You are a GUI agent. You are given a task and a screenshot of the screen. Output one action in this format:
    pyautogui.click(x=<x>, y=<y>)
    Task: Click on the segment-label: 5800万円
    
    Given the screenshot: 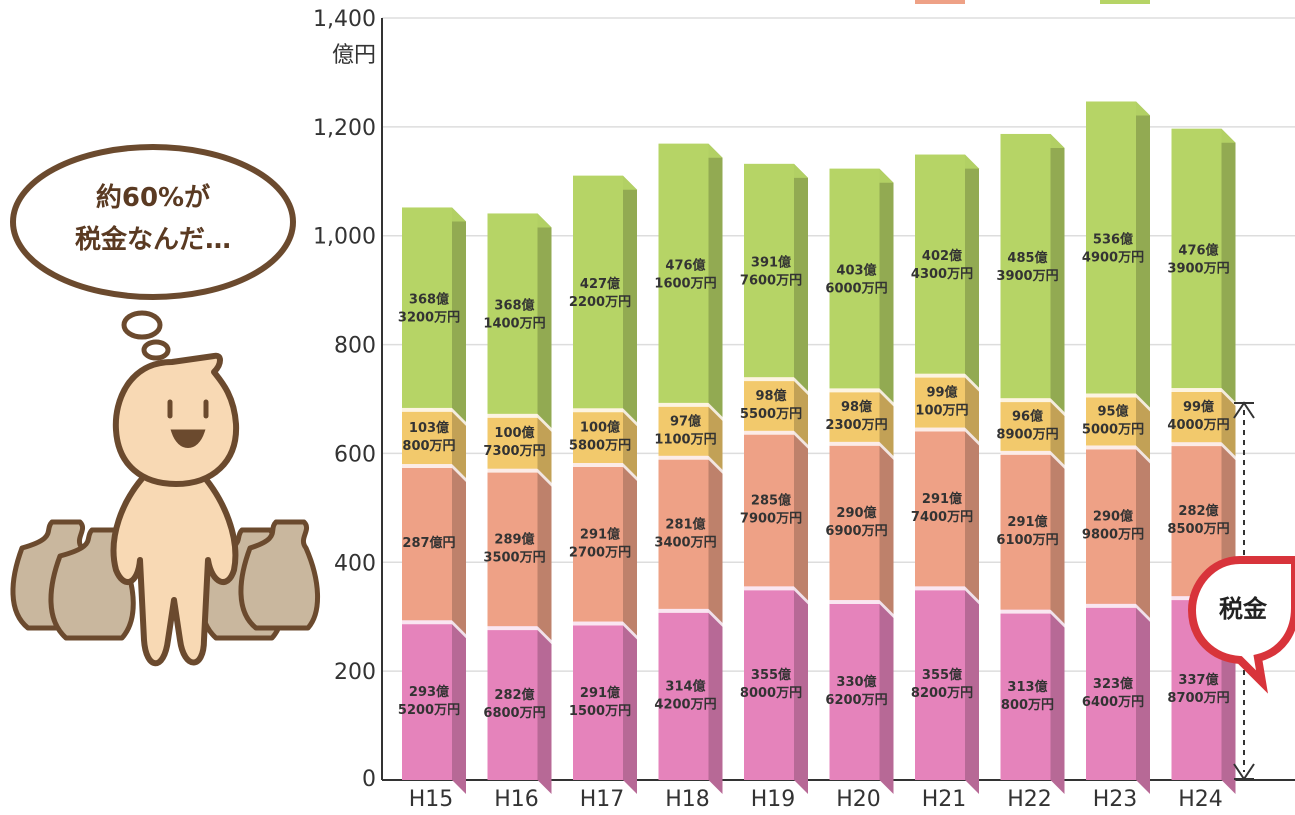 What is the action you would take?
    pyautogui.click(x=600, y=446)
    